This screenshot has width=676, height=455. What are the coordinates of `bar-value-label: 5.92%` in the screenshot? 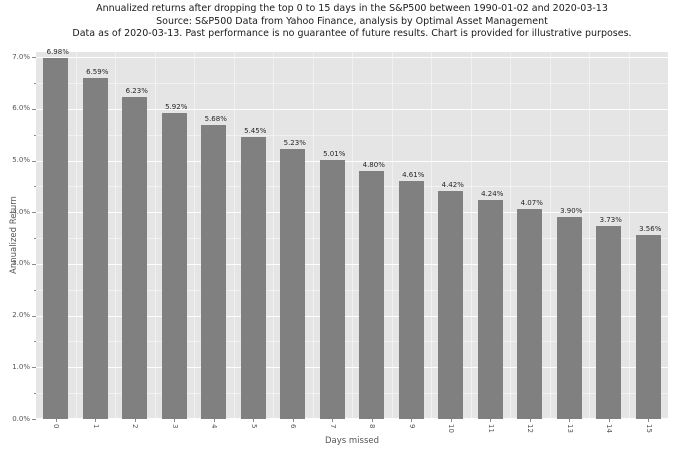 It's located at (176, 106).